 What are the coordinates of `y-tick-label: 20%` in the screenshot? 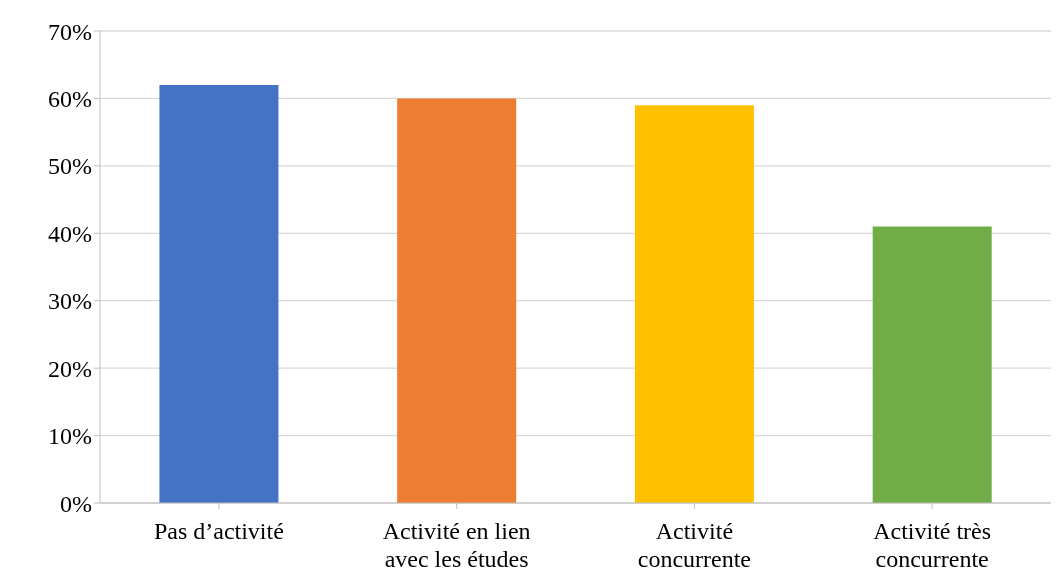 It's located at (70, 368).